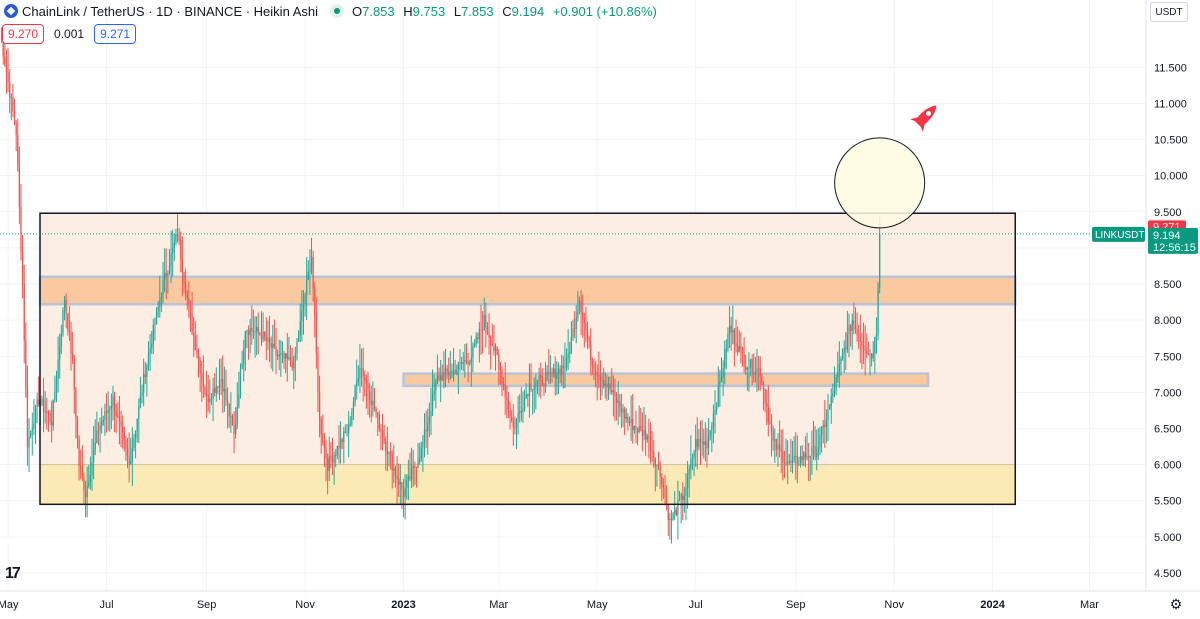 The image size is (1200, 619). What do you see at coordinates (13, 573) in the screenshot?
I see `tradingview-logo-icon: 17` at bounding box center [13, 573].